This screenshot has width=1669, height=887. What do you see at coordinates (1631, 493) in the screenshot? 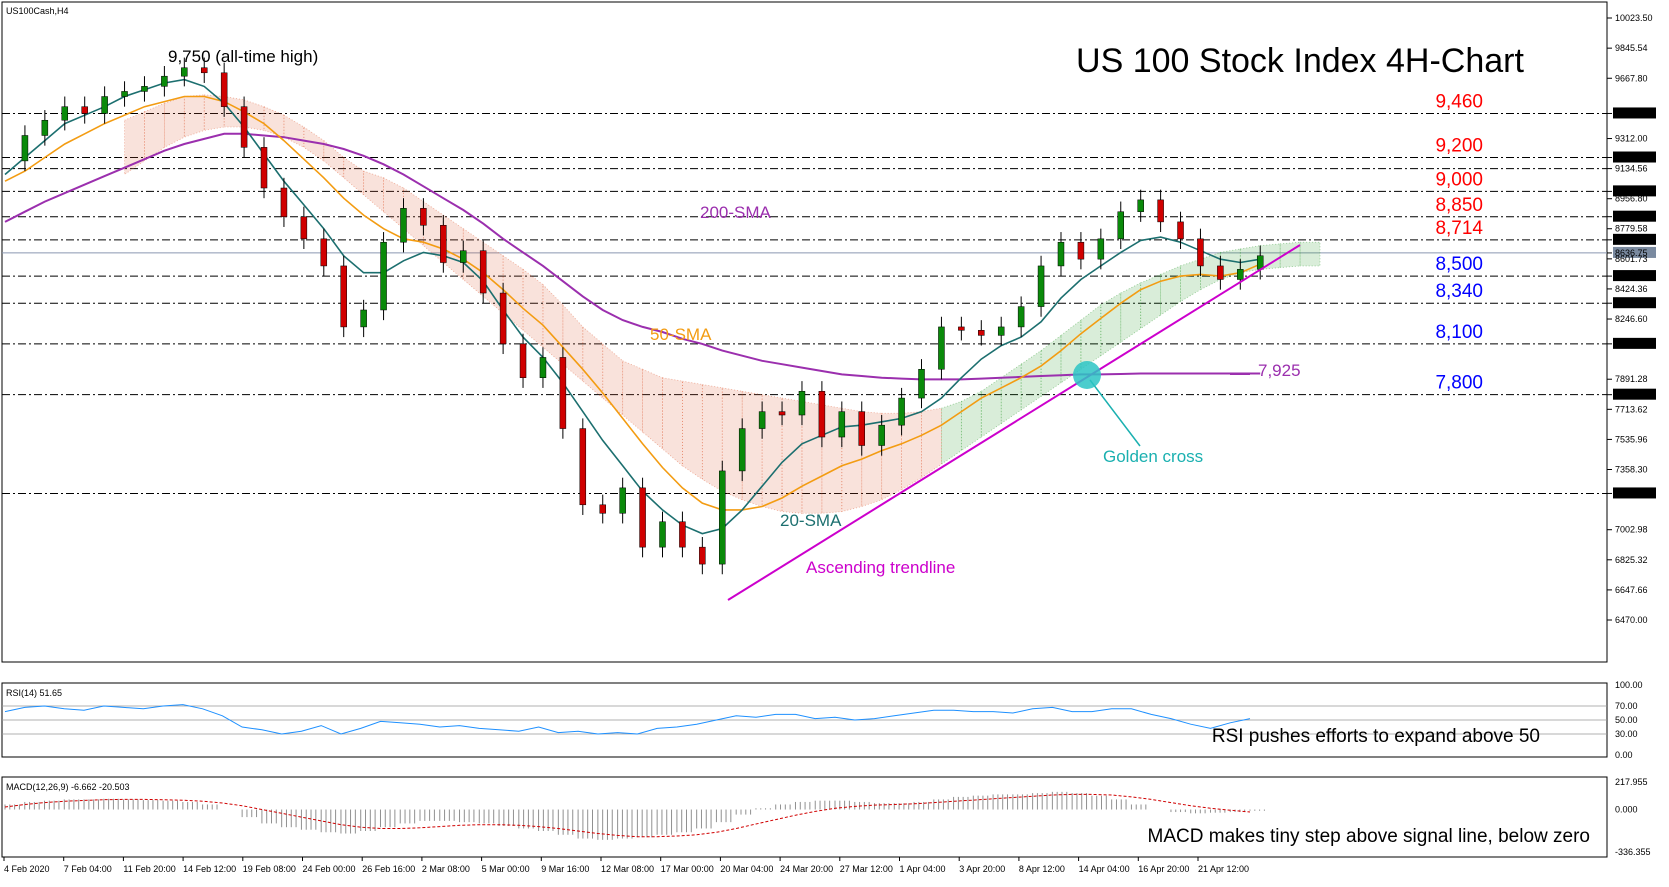
I see `price-tick-label: 7217.00` at bounding box center [1631, 493].